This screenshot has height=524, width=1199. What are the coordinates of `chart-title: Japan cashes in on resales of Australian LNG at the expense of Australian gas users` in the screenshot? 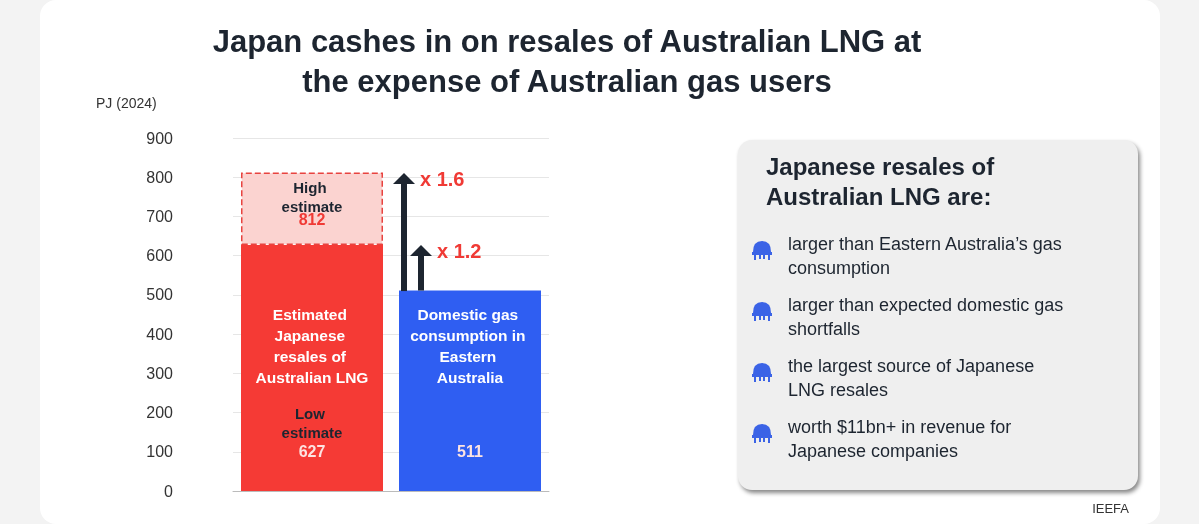 It's located at (567, 62).